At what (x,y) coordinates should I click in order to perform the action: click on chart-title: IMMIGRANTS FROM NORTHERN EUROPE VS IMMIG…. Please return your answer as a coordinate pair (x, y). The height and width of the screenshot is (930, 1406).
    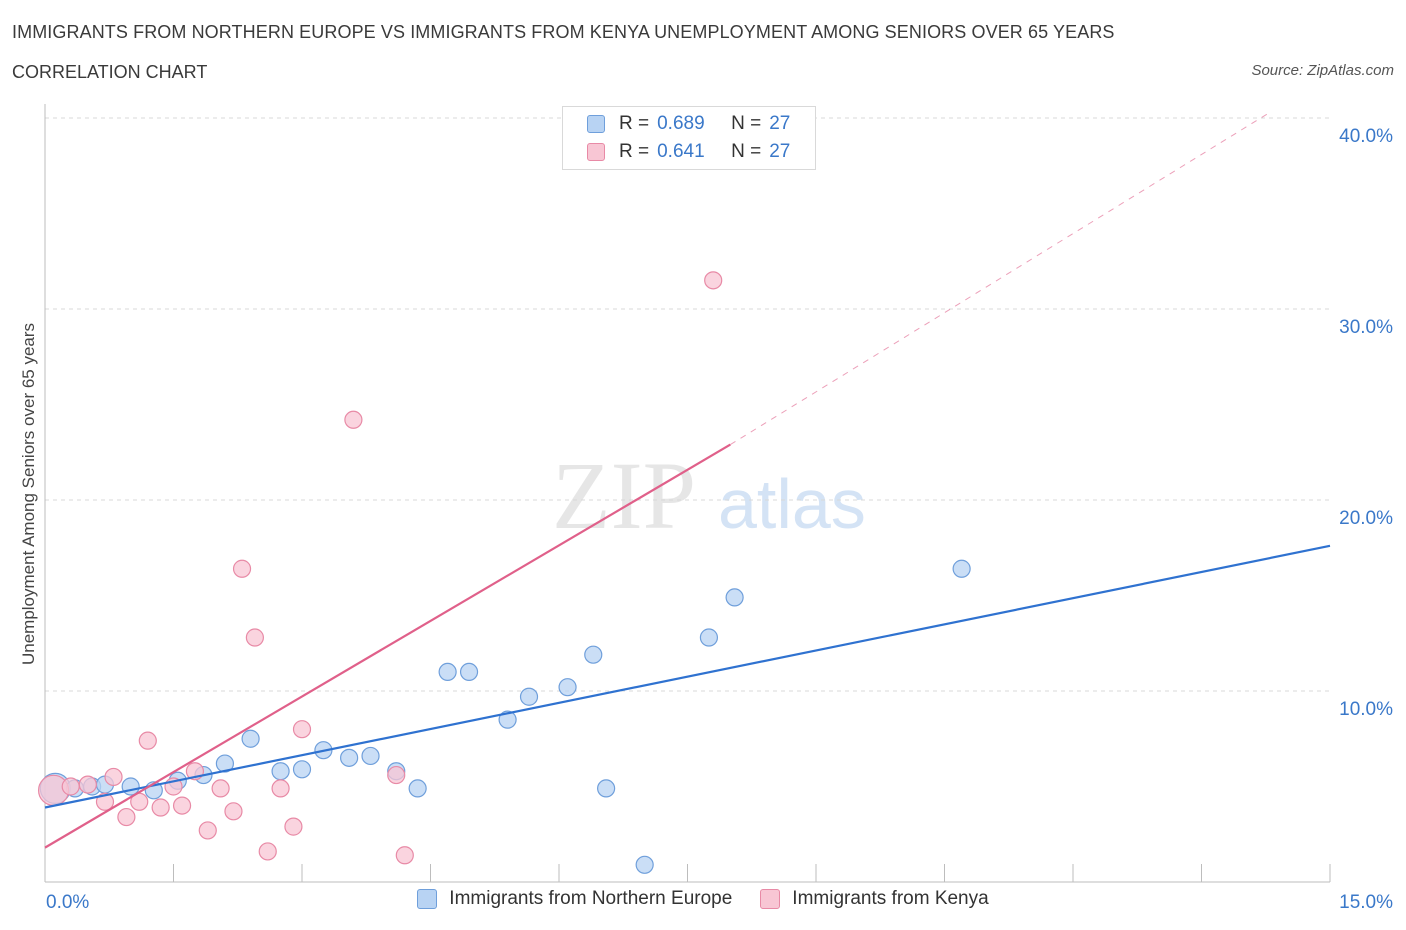
    Looking at the image, I should click on (563, 32).